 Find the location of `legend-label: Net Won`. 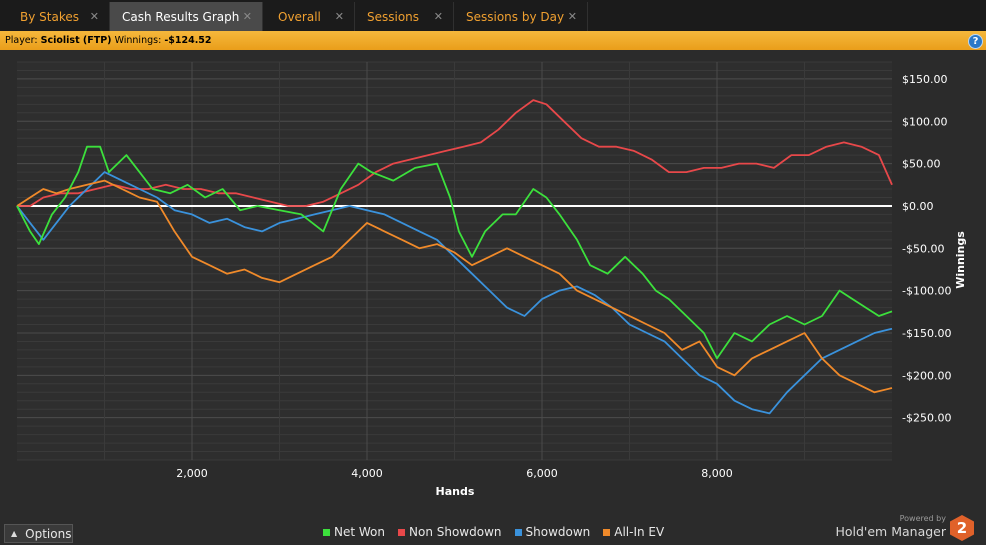

legend-label: Net Won is located at coordinates (359, 532).